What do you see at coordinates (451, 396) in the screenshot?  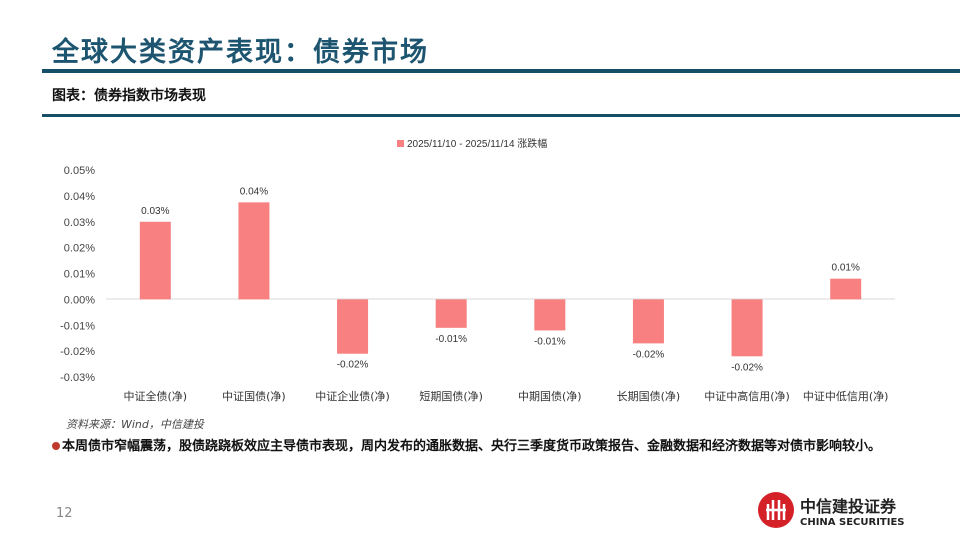 I see `x-tick-label: 短期国债(净)` at bounding box center [451, 396].